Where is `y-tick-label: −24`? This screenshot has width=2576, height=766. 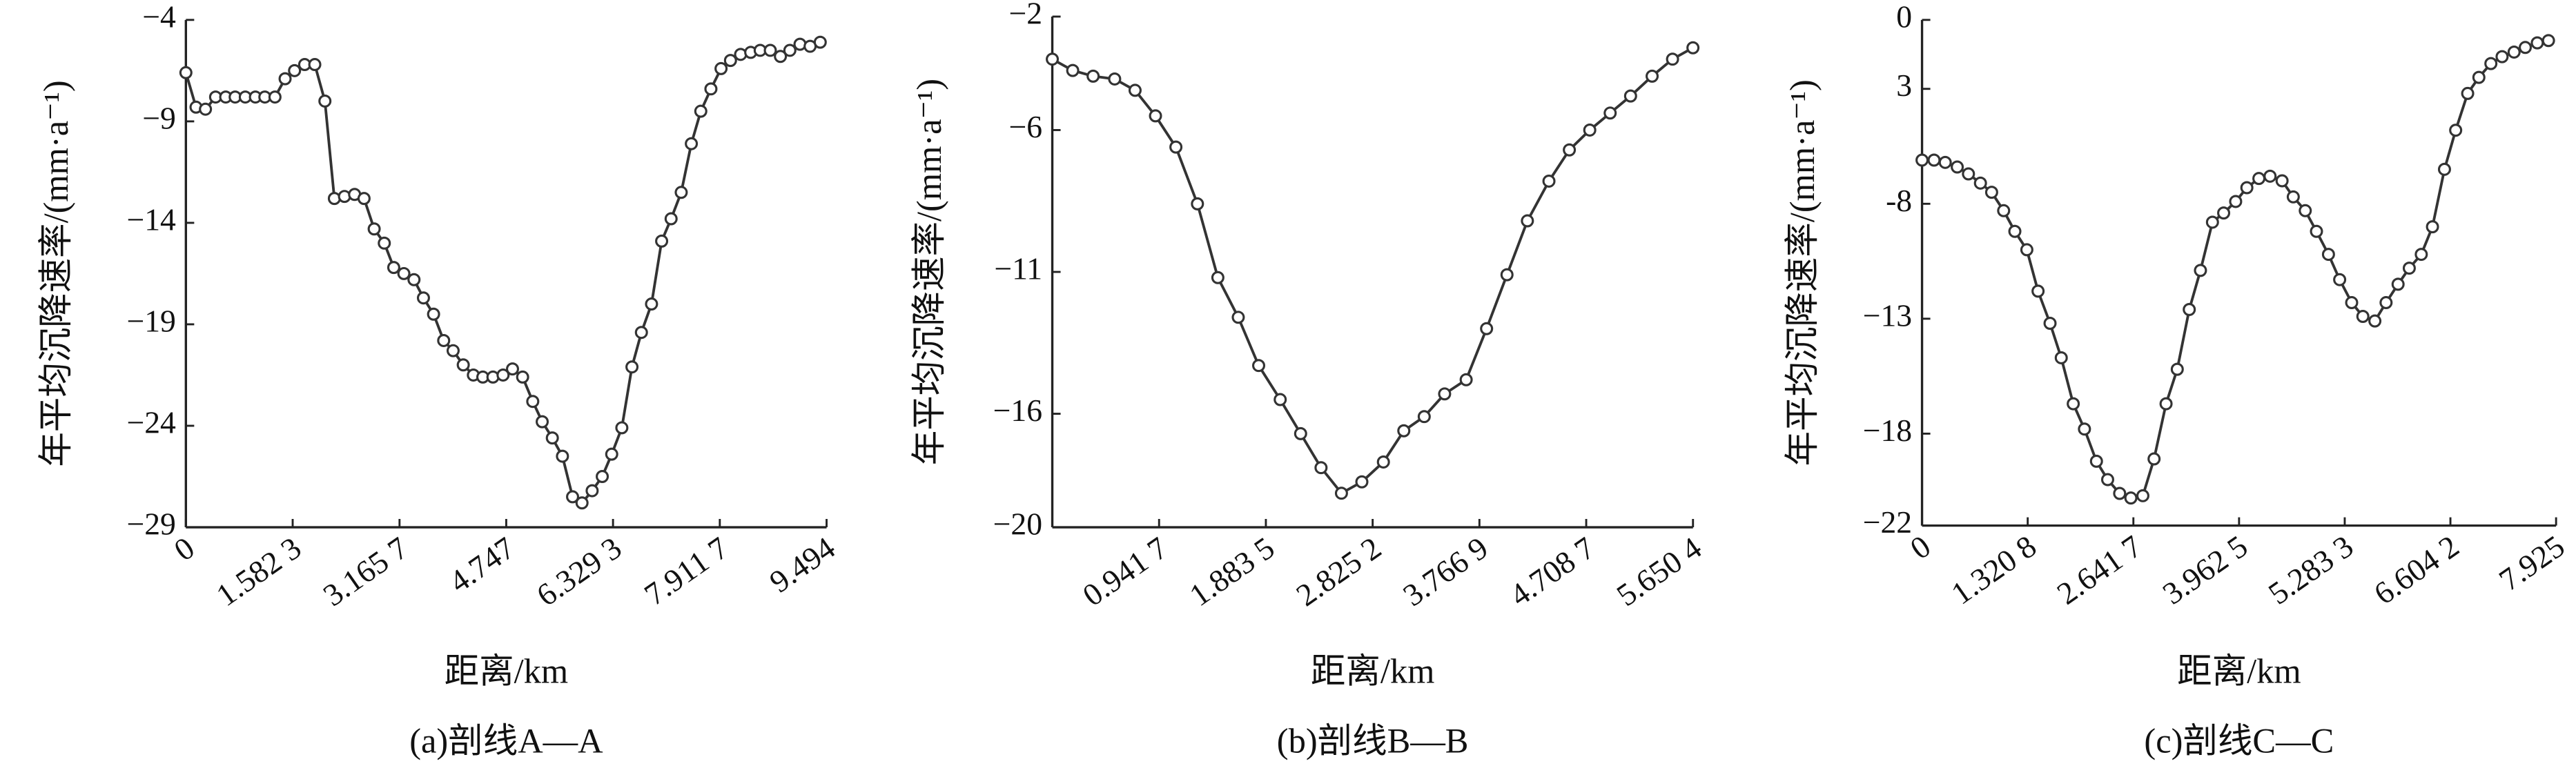
y-tick-label: −24 is located at coordinates (151, 422).